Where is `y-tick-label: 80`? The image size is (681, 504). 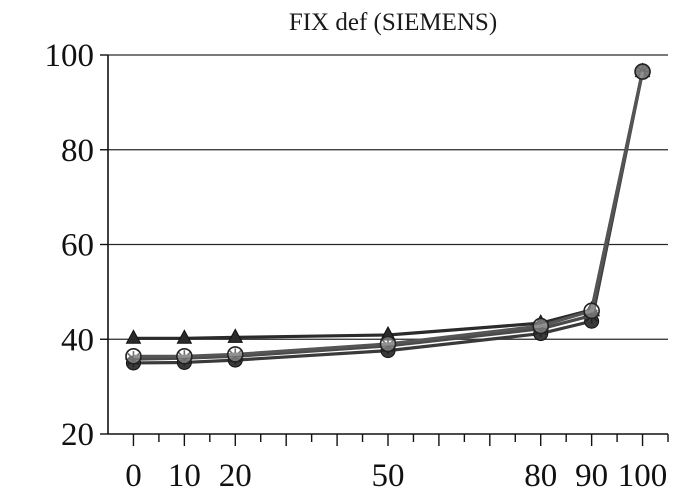
y-tick-label: 80 is located at coordinates (77, 151).